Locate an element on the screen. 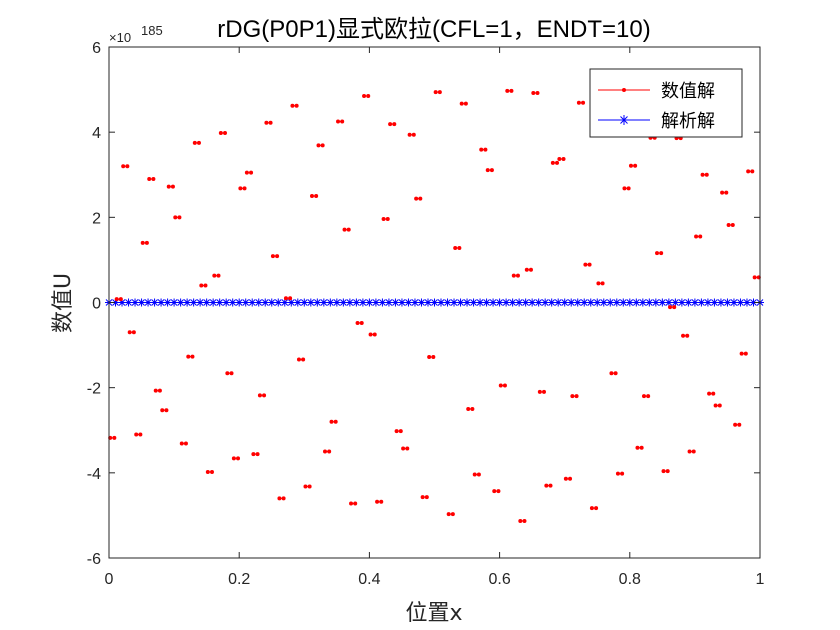 The height and width of the screenshot is (630, 840). y-axis-label: 数值U is located at coordinates (63, 303).